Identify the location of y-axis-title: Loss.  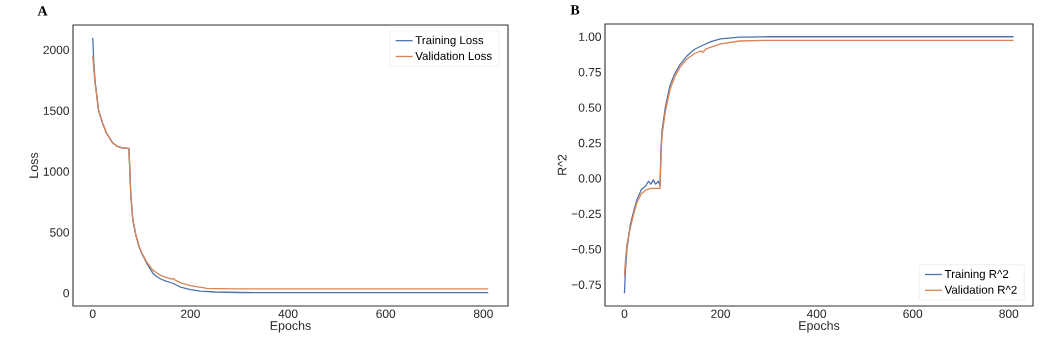
(34, 165).